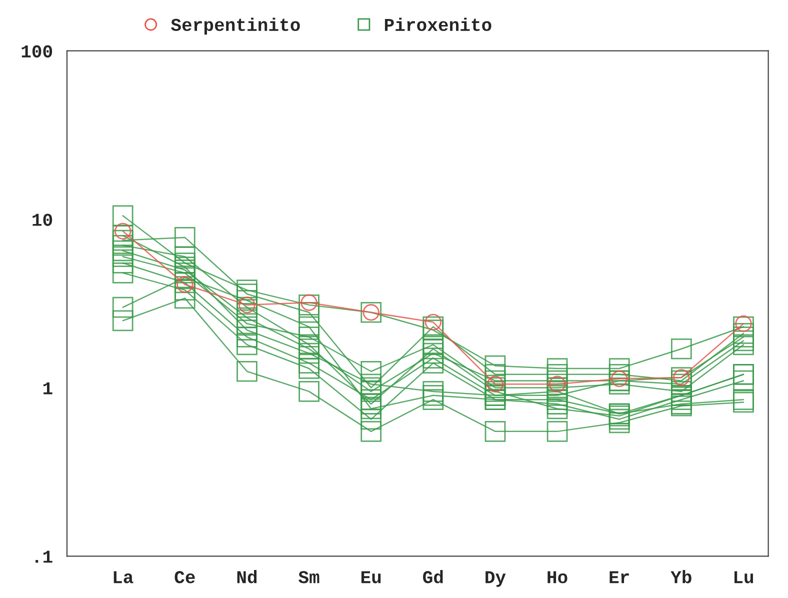 The width and height of the screenshot is (788, 598). I want to click on y-tick-label: 1, so click(47, 388).